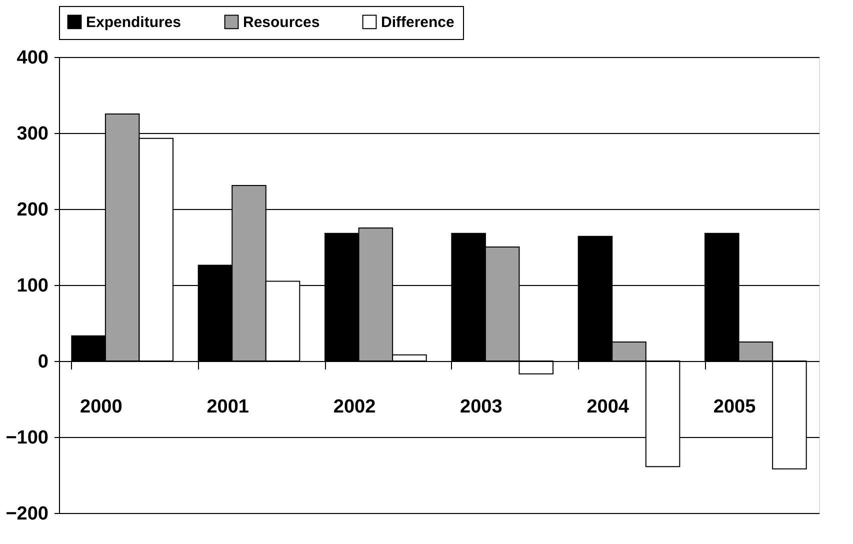  I want to click on y-tick-label: 400, so click(32, 58).